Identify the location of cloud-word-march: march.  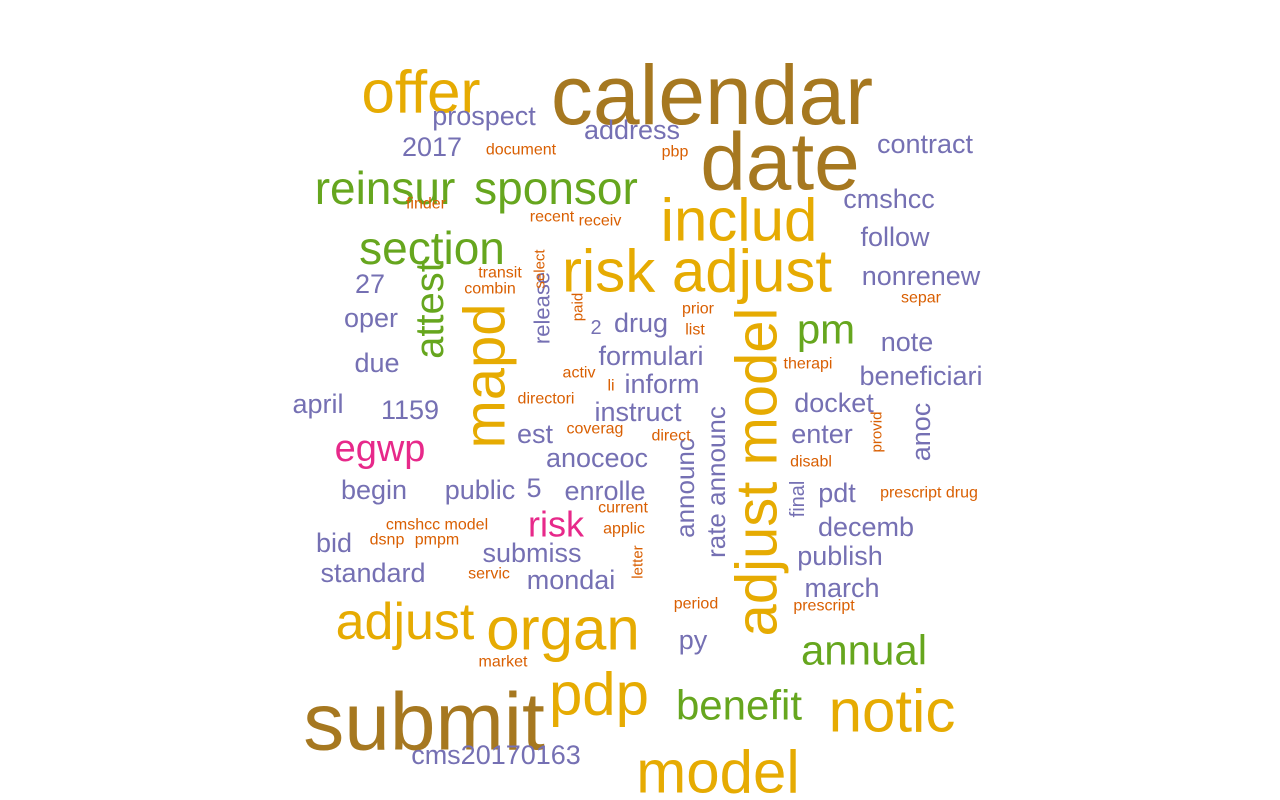
(841, 588).